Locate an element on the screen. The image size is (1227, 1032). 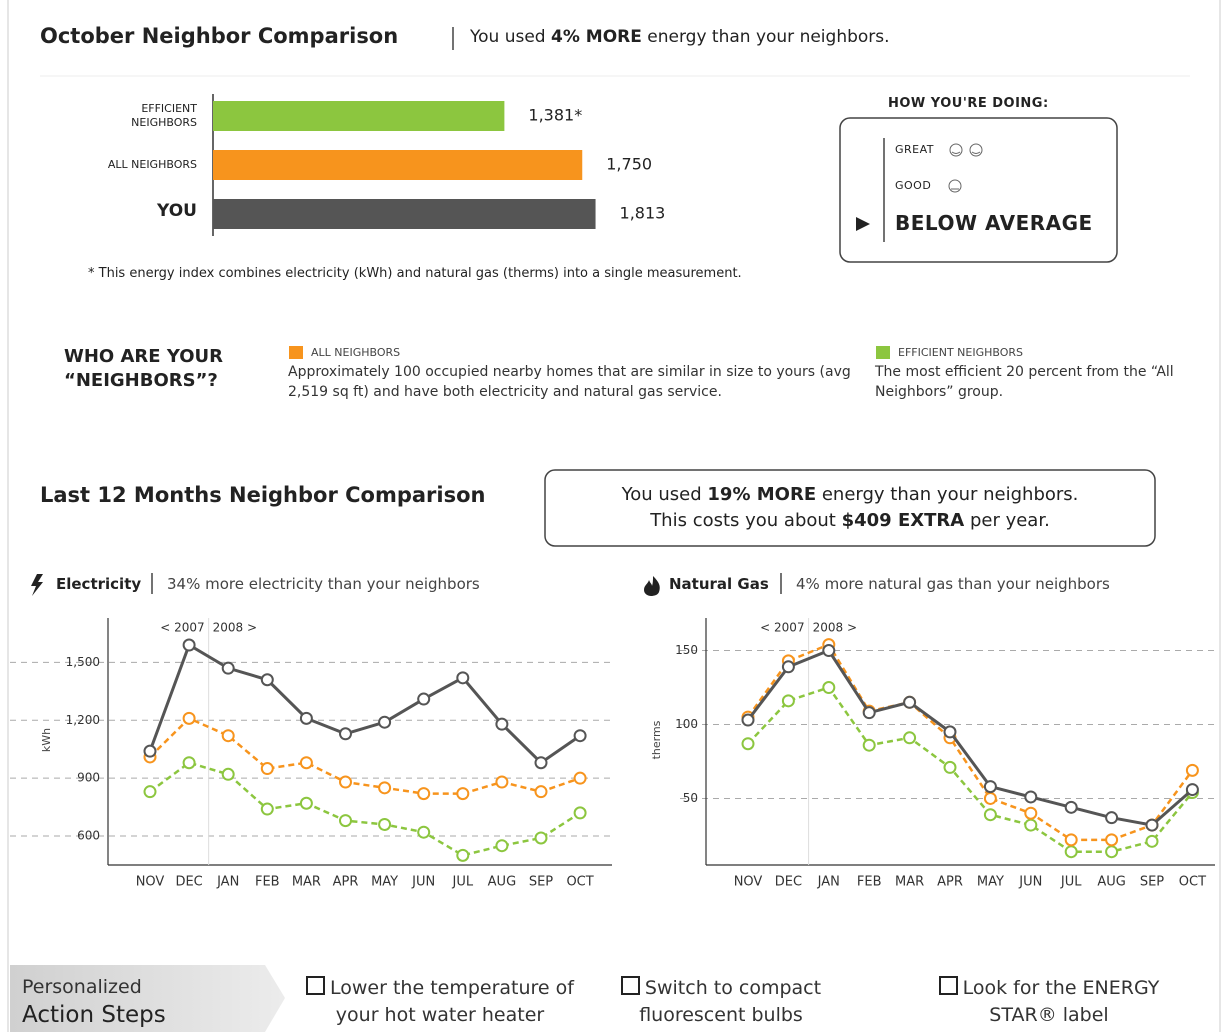
chart-subtitle: 4% more natural gas than your neighbors is located at coordinates (953, 584).